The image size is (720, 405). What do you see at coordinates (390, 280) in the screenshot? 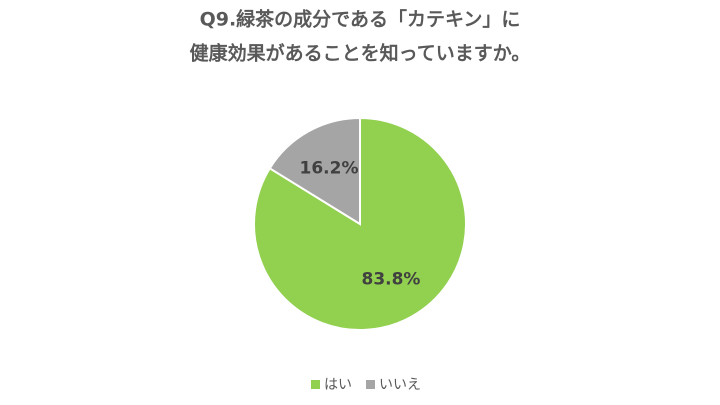
I see `data-label: 83.8%` at bounding box center [390, 280].